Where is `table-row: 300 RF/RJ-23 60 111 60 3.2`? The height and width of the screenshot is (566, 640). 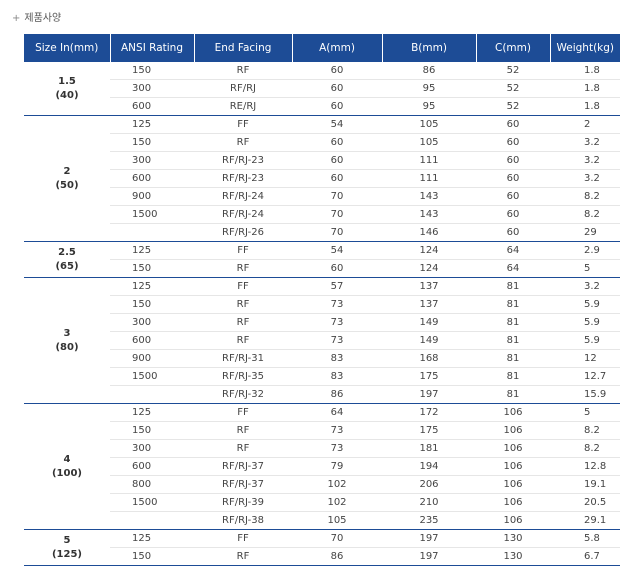
table-row: 300 RF/RJ-23 60 111 60 3.2 is located at coordinates (322, 160).